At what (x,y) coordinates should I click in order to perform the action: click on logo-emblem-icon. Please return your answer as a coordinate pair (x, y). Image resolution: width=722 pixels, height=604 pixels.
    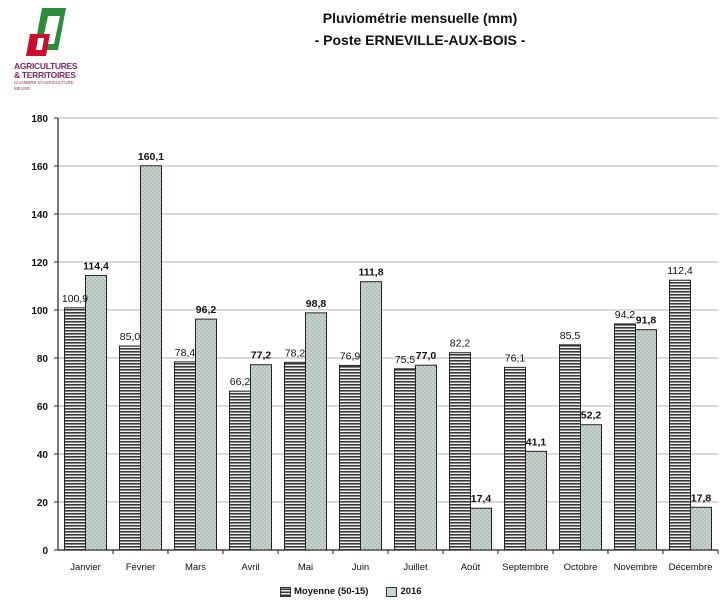
    Looking at the image, I should click on (46, 32).